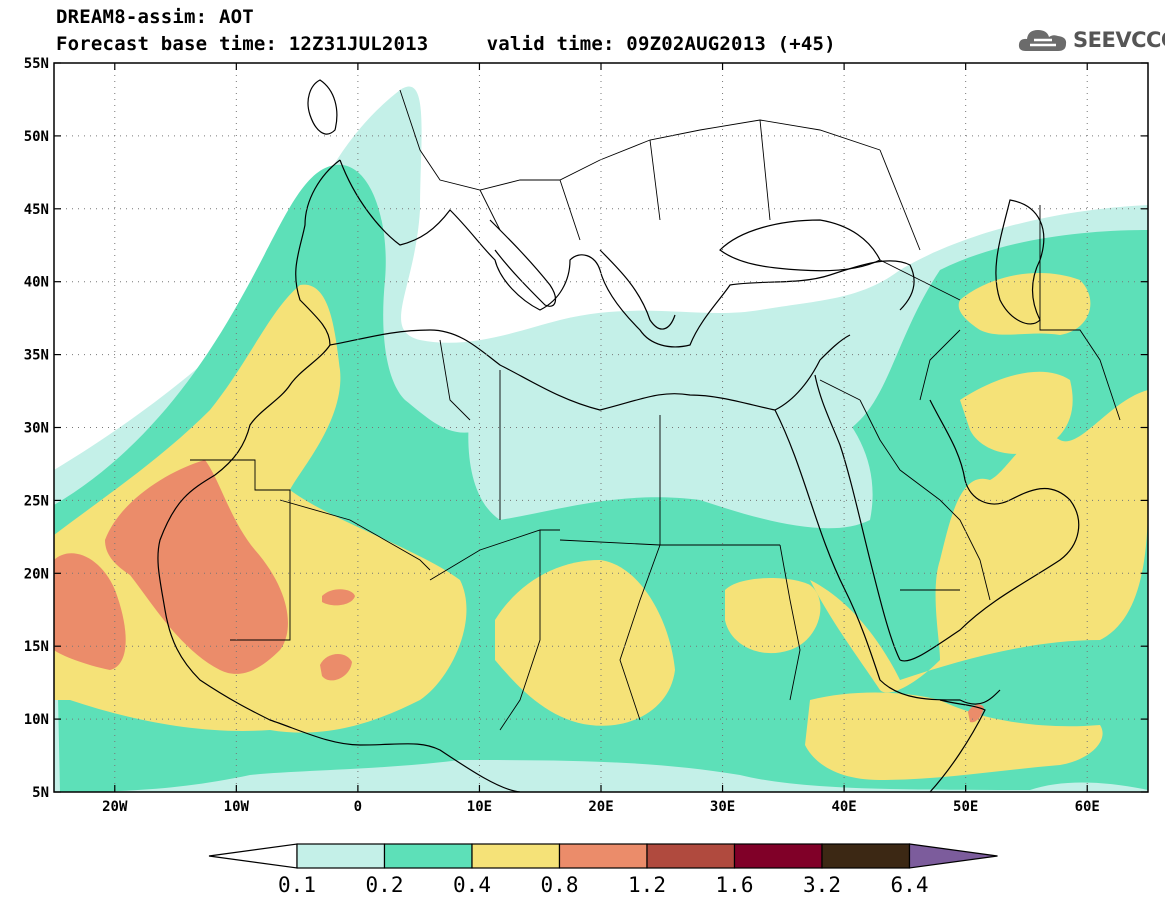  Describe the element at coordinates (479, 807) in the screenshot. I see `lon-tick-label: 10E` at that location.